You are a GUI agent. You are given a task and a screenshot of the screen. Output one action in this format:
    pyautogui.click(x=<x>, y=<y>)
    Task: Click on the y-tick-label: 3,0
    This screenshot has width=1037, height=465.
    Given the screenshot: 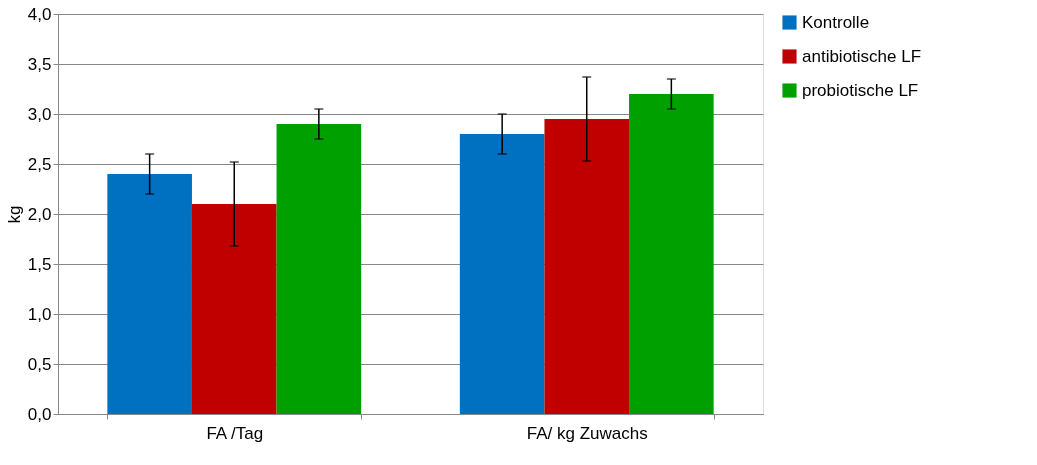 What is the action you would take?
    pyautogui.click(x=39, y=114)
    